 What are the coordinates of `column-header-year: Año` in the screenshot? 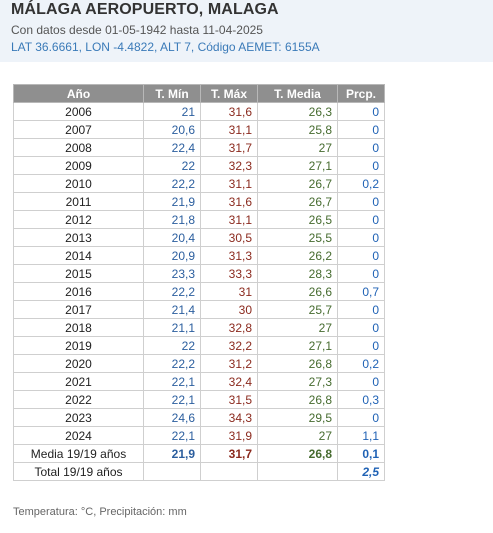 It's located at (78, 93).